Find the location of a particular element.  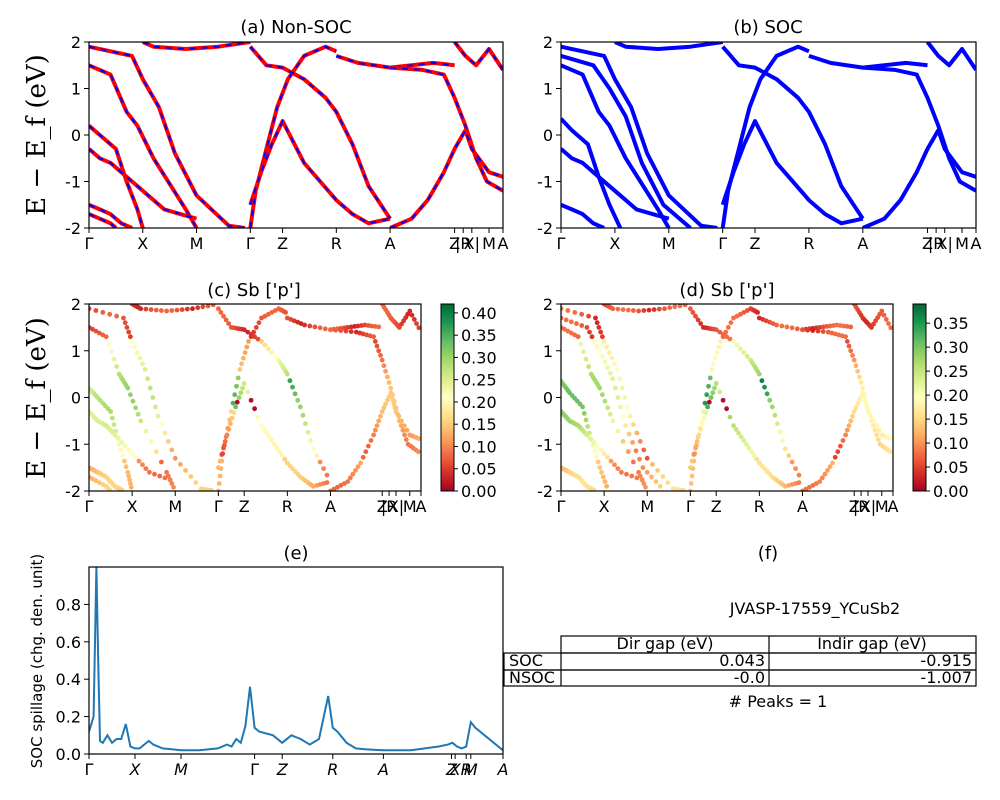

x-tick-label: A is located at coordinates (330, 506).